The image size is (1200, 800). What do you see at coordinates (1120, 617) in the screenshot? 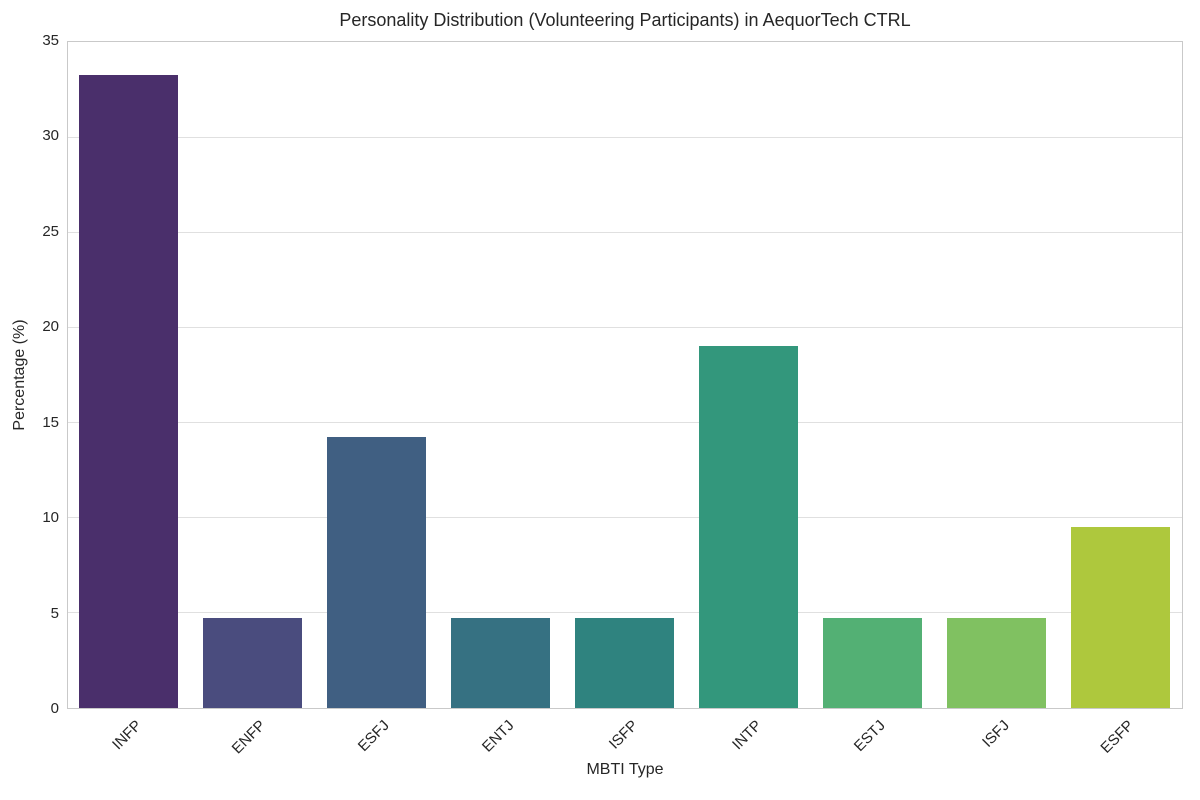
I see `bar-ESFP` at bounding box center [1120, 617].